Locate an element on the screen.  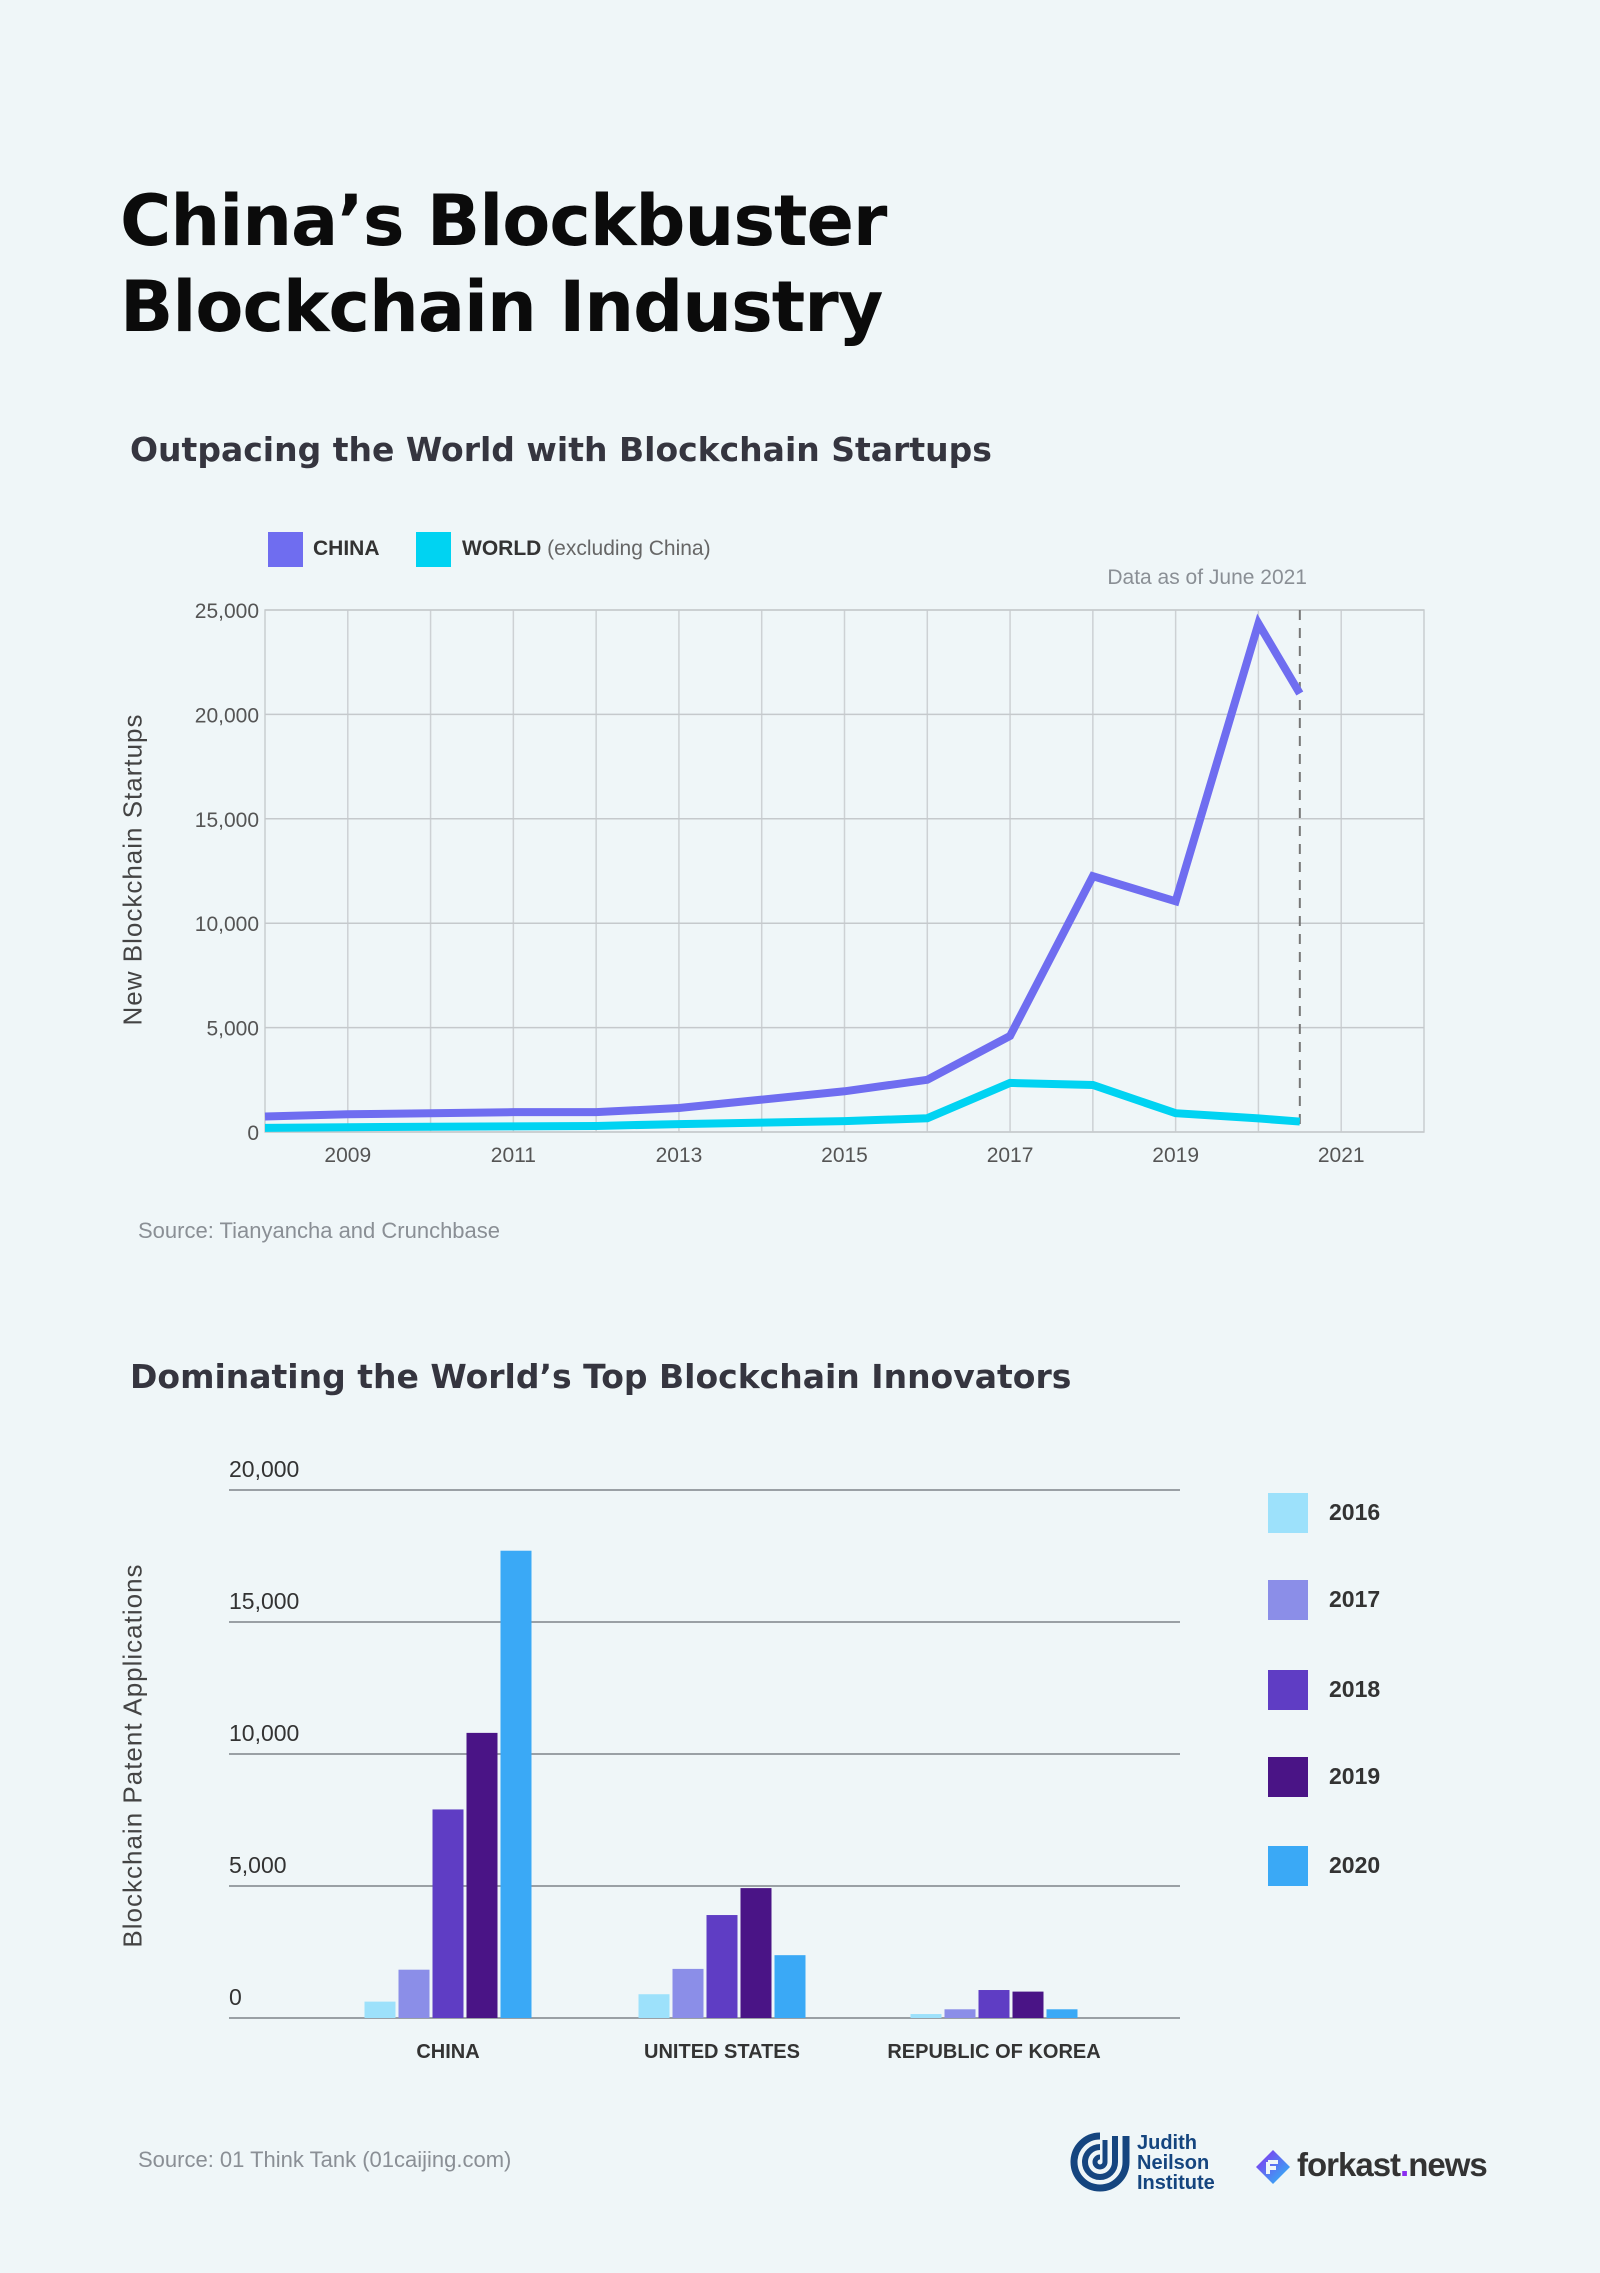
forkast-logo-text: forkast.news is located at coordinates (1392, 2165).